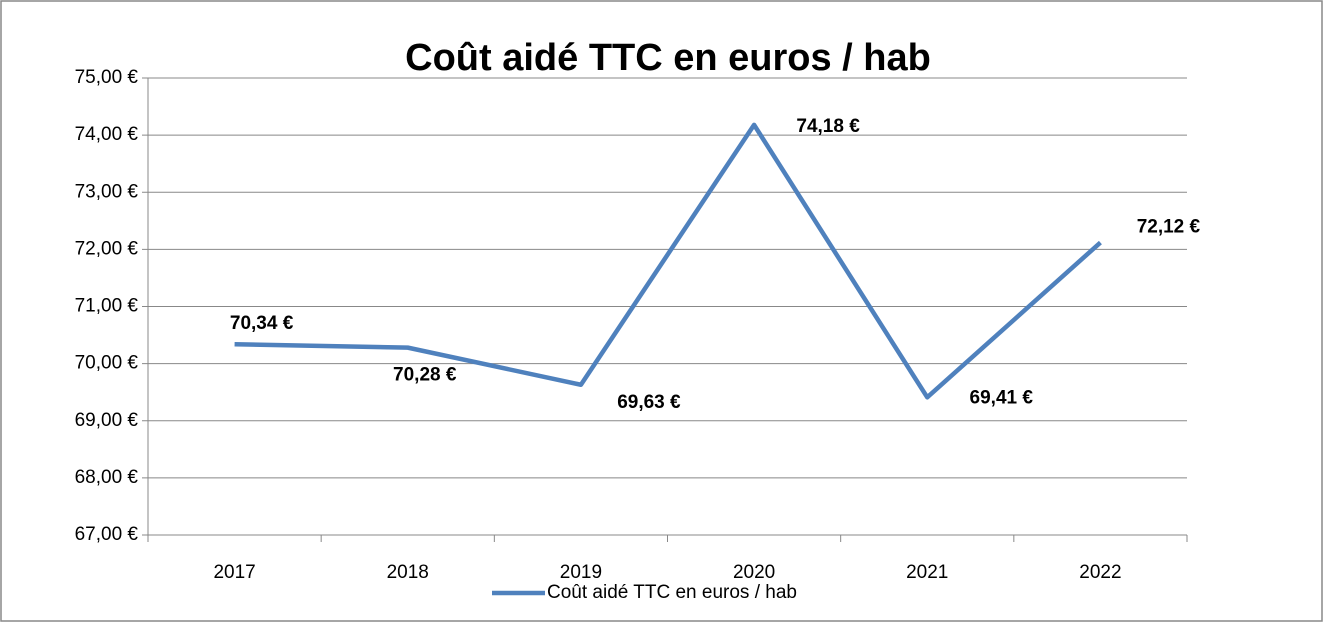 This screenshot has height=624, width=1325. Describe the element at coordinates (668, 58) in the screenshot. I see `chart-title: Coût aidé TTC en euros / hab` at that location.